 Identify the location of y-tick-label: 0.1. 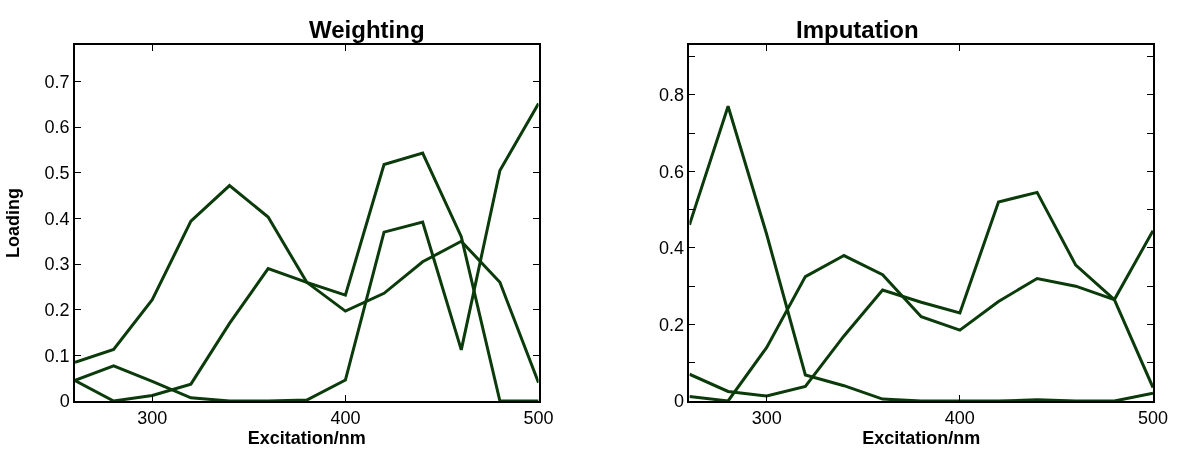
(57, 355).